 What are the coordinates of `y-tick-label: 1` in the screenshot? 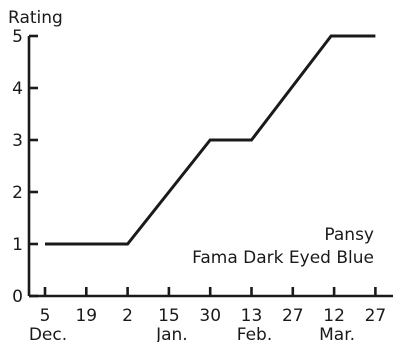 It's located at (17, 245).